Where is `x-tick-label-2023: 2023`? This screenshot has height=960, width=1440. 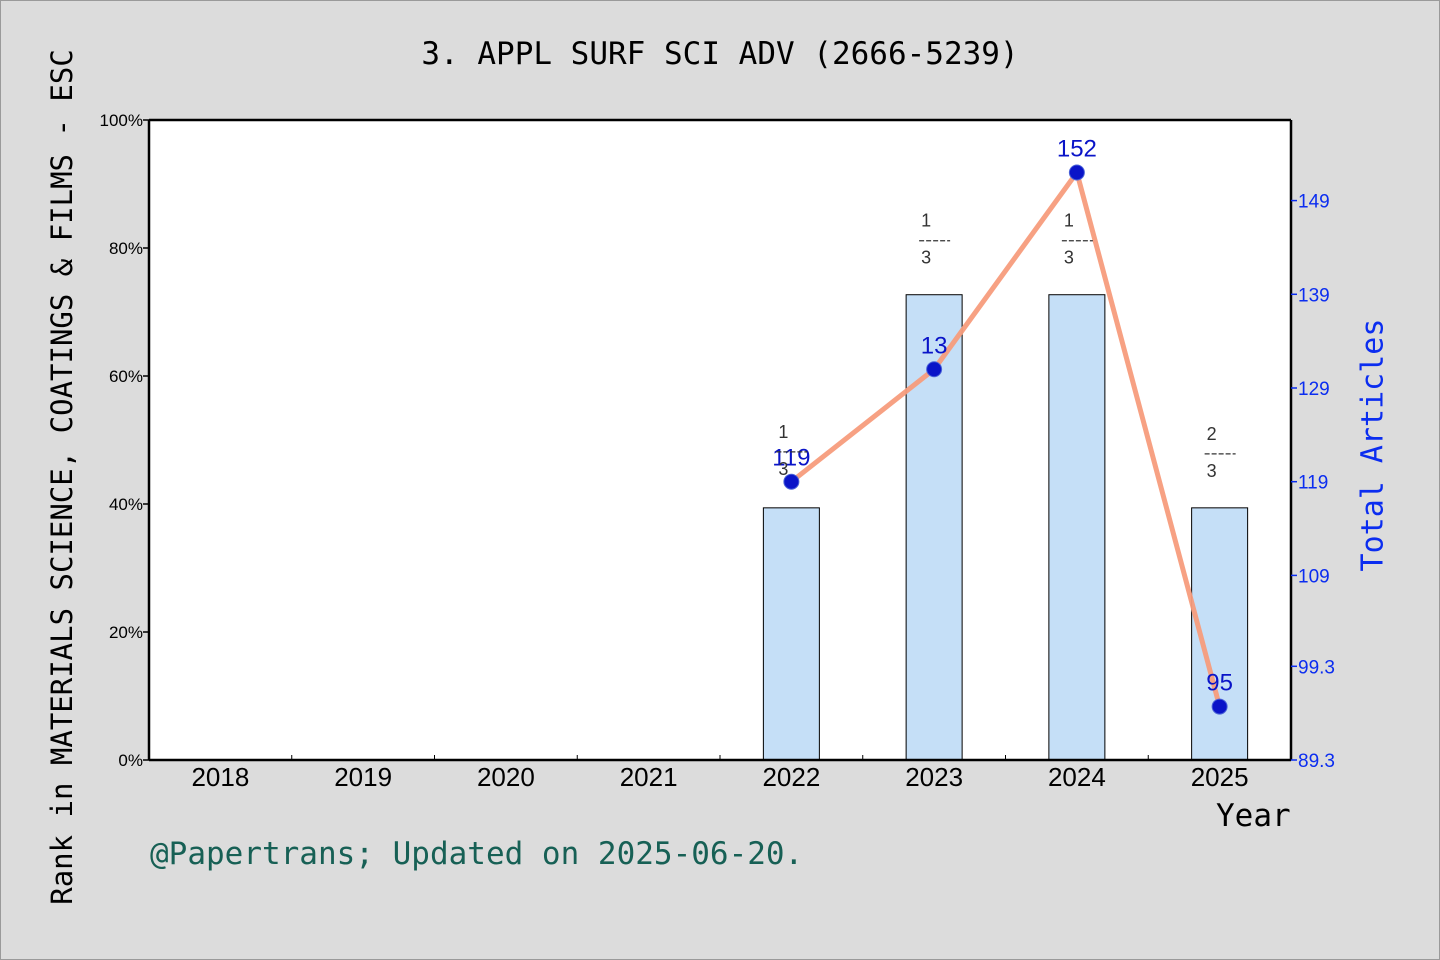
x-tick-label-2023: 2023 is located at coordinates (934, 777).